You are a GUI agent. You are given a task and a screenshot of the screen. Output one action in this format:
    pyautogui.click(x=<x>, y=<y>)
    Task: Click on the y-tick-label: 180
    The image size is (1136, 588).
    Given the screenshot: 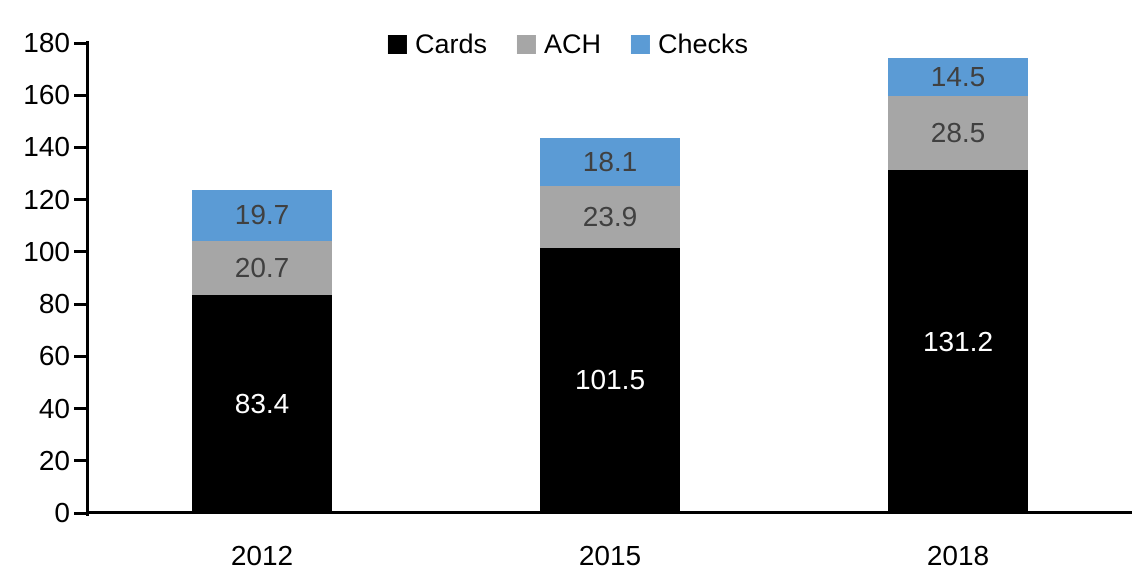 What is the action you would take?
    pyautogui.click(x=46, y=42)
    